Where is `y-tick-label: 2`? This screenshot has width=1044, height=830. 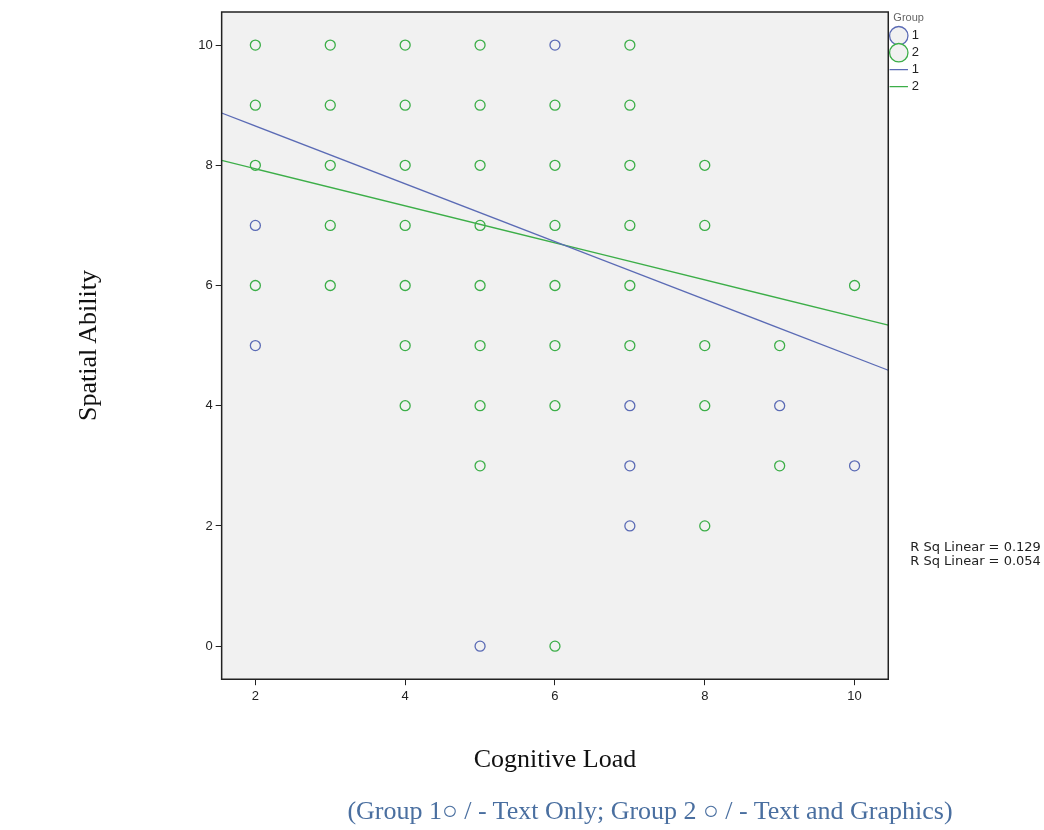 y-tick-label: 2 is located at coordinates (209, 525).